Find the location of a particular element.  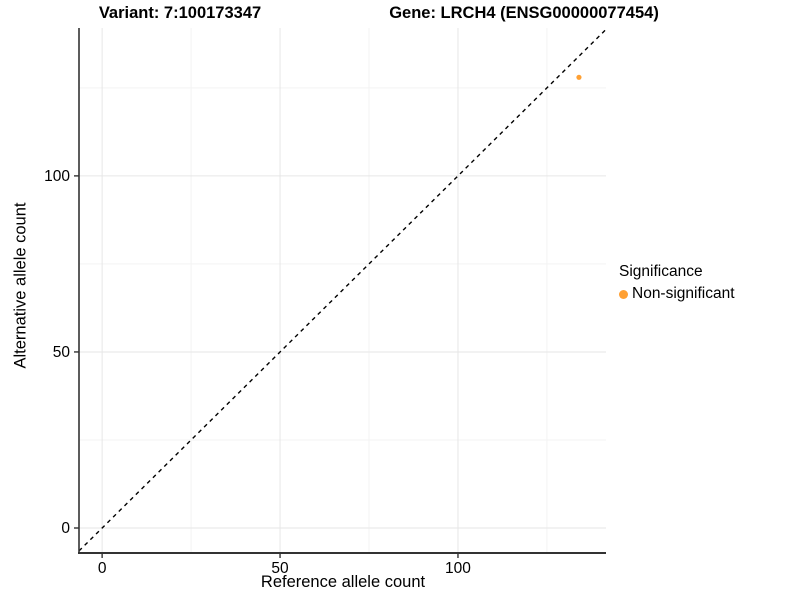

data-point is located at coordinates (579, 77).